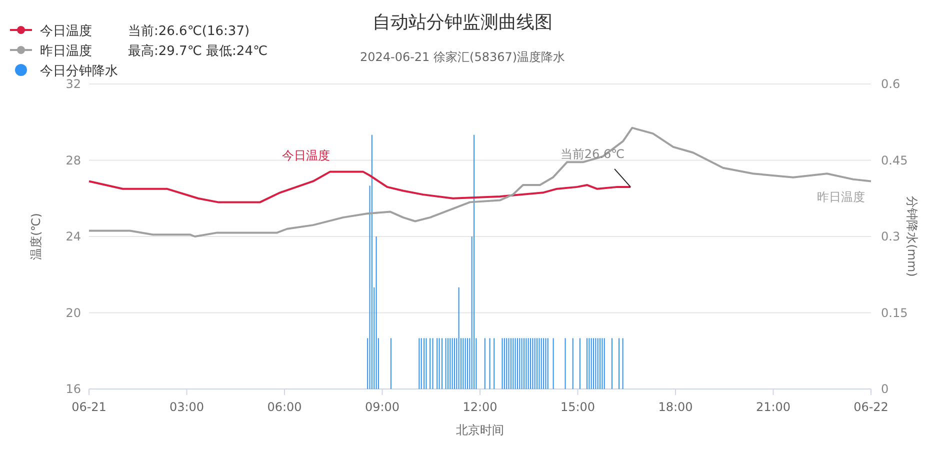  I want to click on y-tick-label: 16, so click(73, 389).